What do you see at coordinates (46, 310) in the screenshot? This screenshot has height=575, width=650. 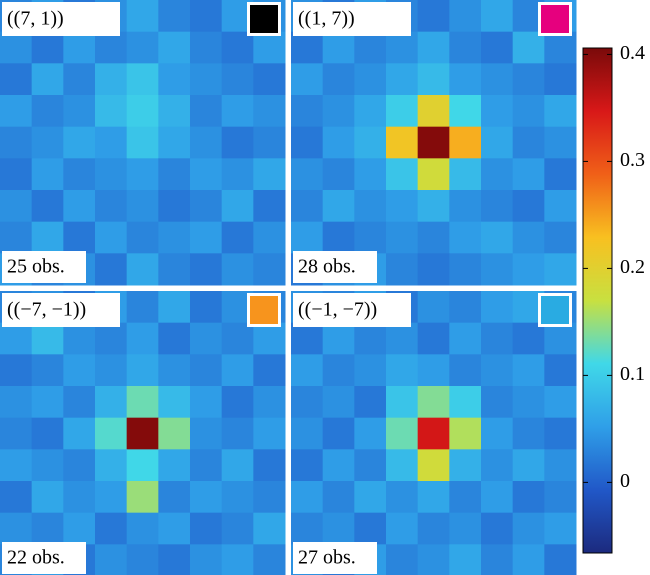 I see `panel-label: ((−7, −1))` at bounding box center [46, 310].